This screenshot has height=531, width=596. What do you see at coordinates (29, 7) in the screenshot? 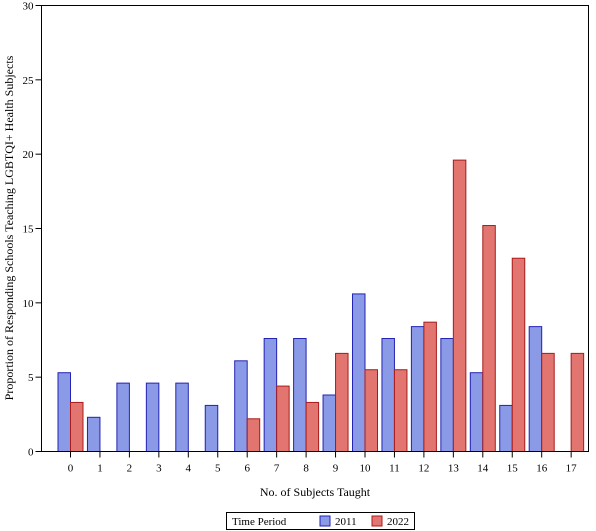
I see `y-tick-label: 30` at bounding box center [29, 7].